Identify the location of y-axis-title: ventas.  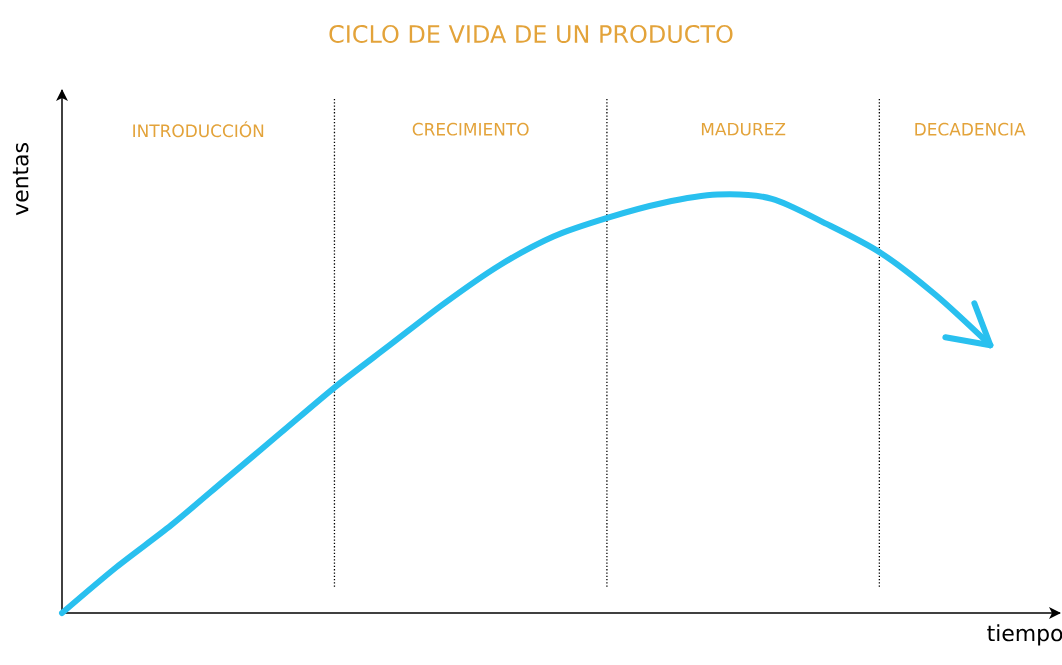
(20, 179).